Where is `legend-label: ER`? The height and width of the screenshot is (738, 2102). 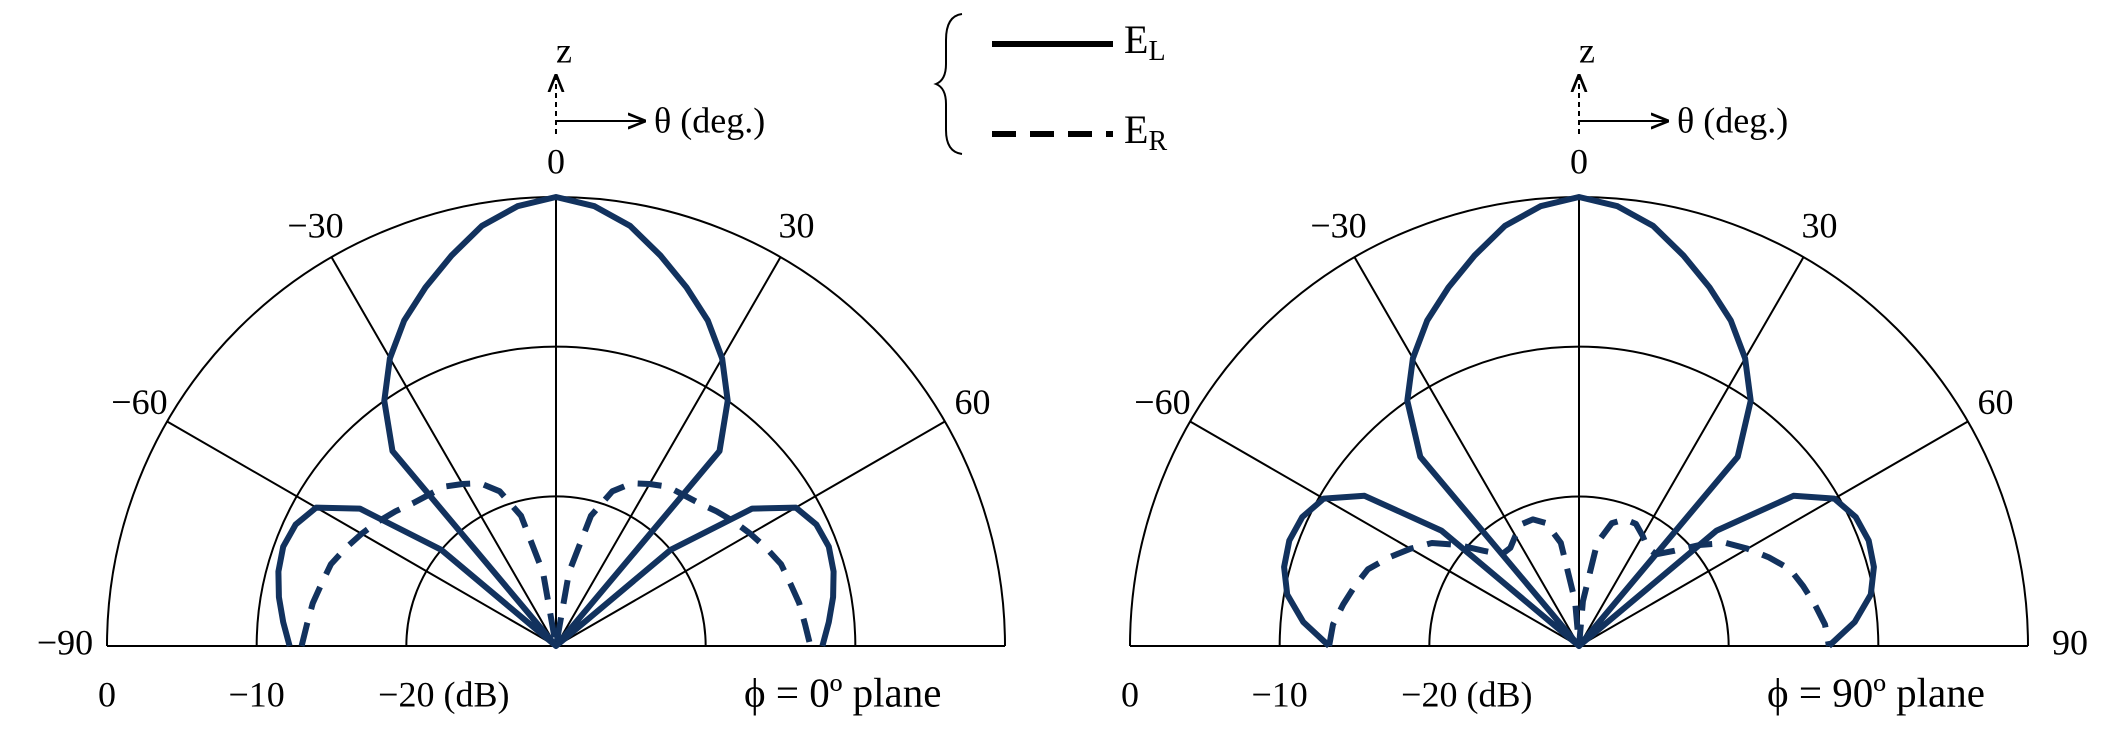 legend-label: ER is located at coordinates (1145, 132).